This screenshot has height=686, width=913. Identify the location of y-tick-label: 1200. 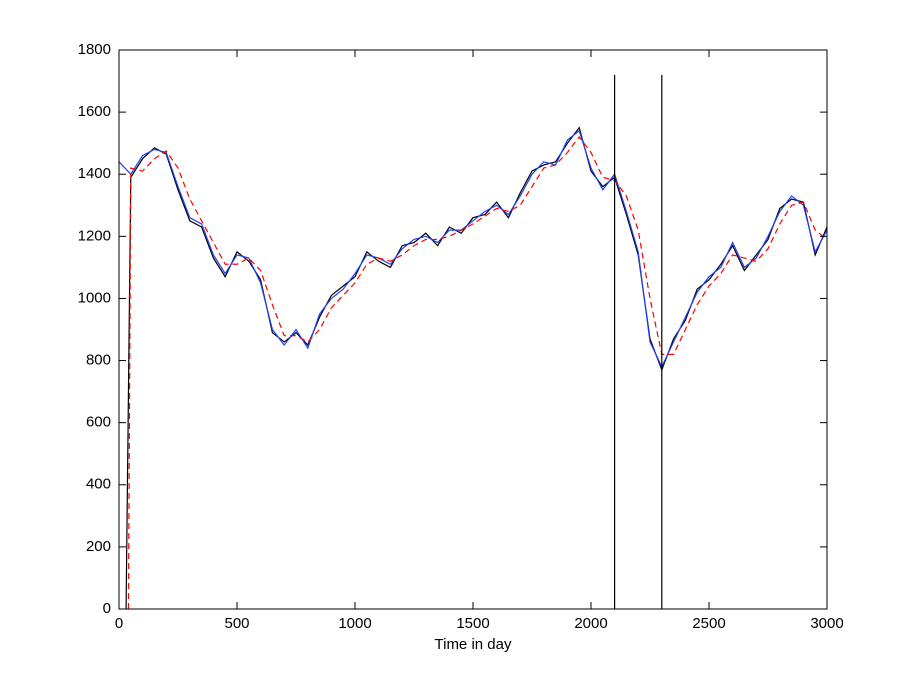
(94, 235).